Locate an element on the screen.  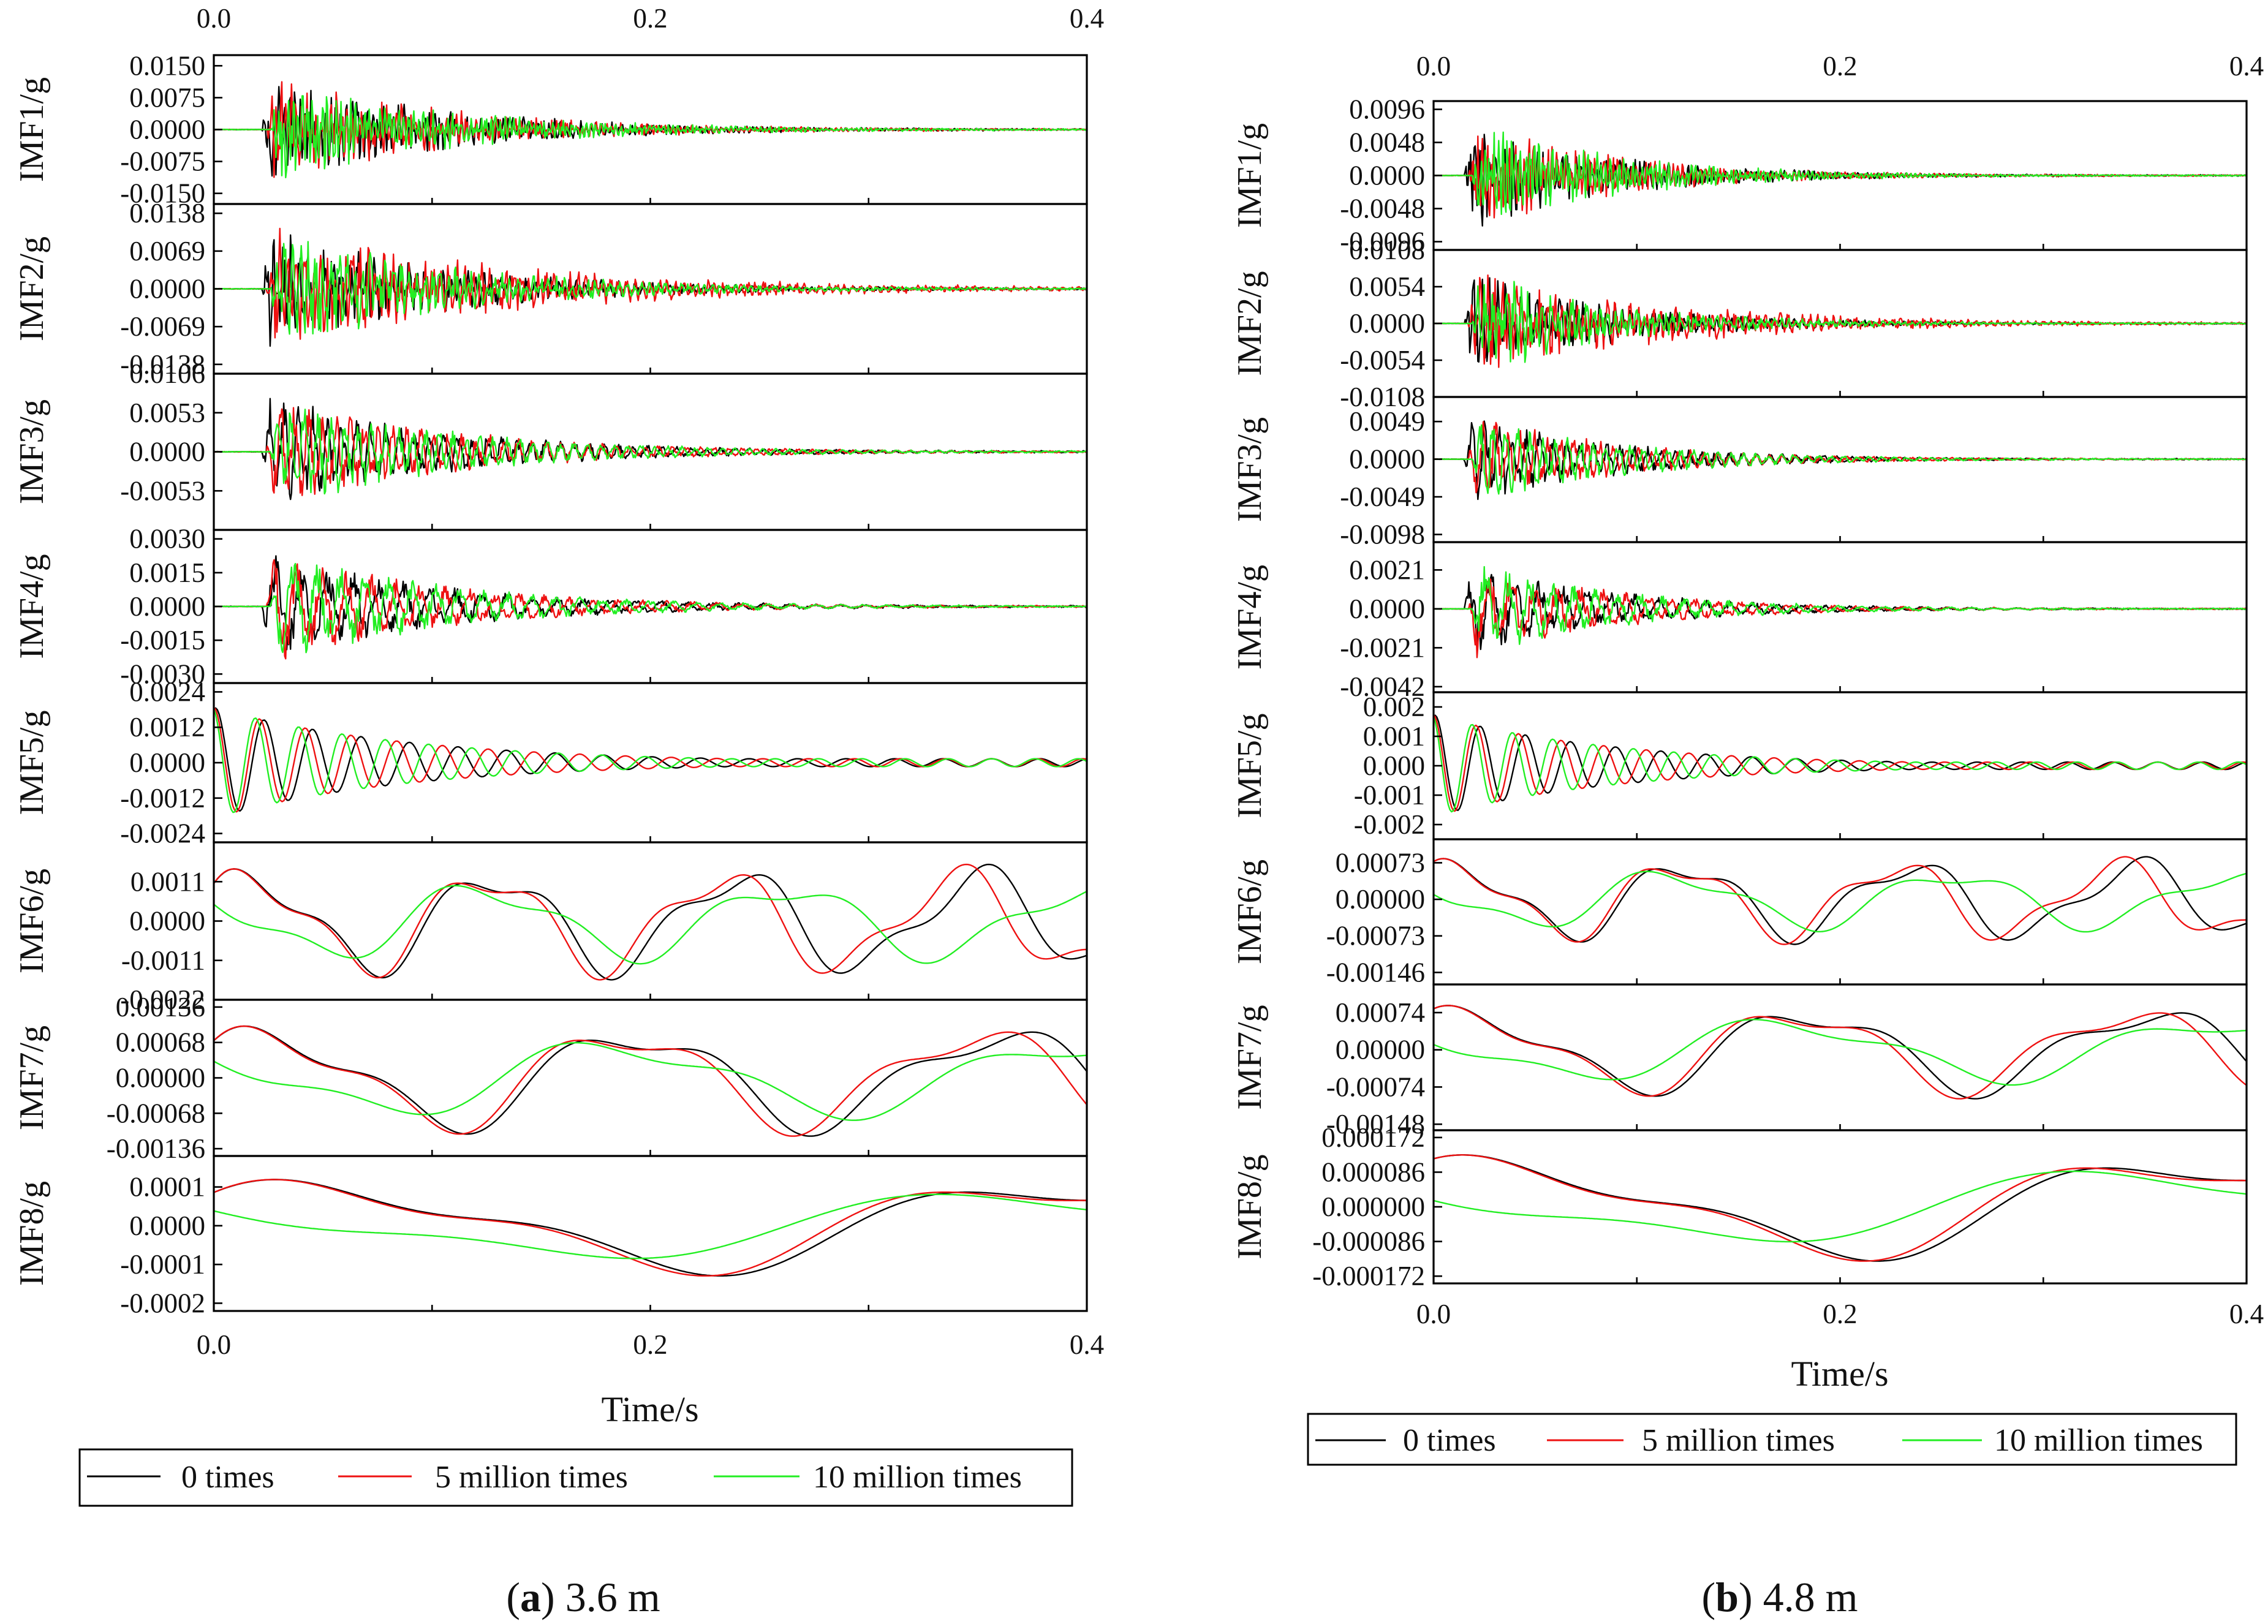
y-tick-label-a-8-1: 0.0000 is located at coordinates (167, 1225).